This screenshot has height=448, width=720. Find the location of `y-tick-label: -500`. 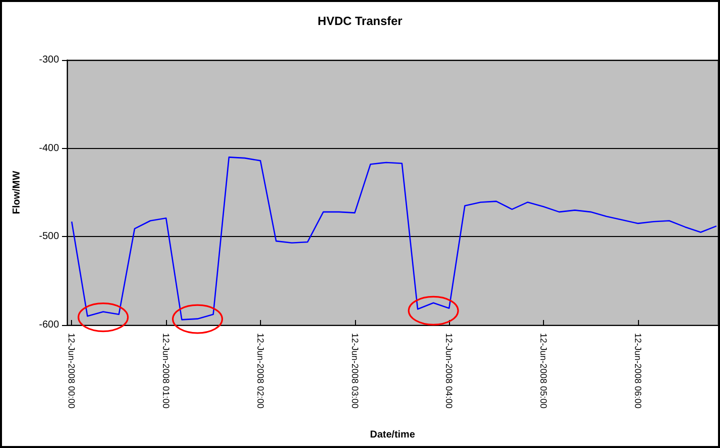

y-tick-label: -500 is located at coordinates (49, 236).